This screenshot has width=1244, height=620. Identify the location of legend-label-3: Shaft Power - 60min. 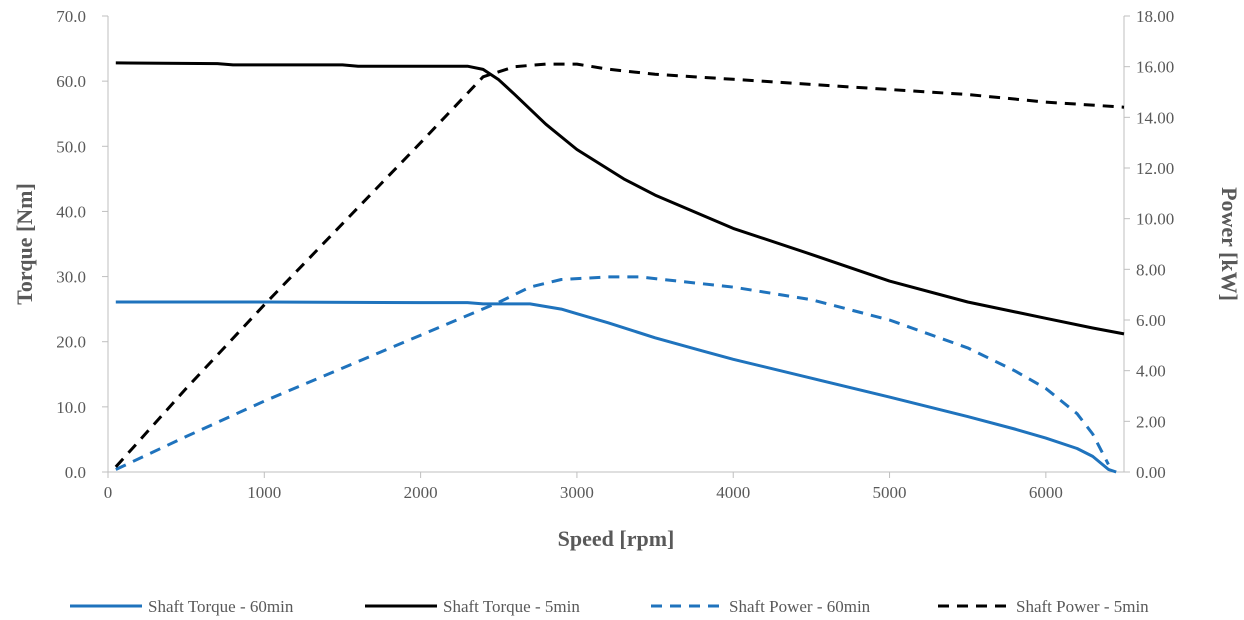
(800, 606).